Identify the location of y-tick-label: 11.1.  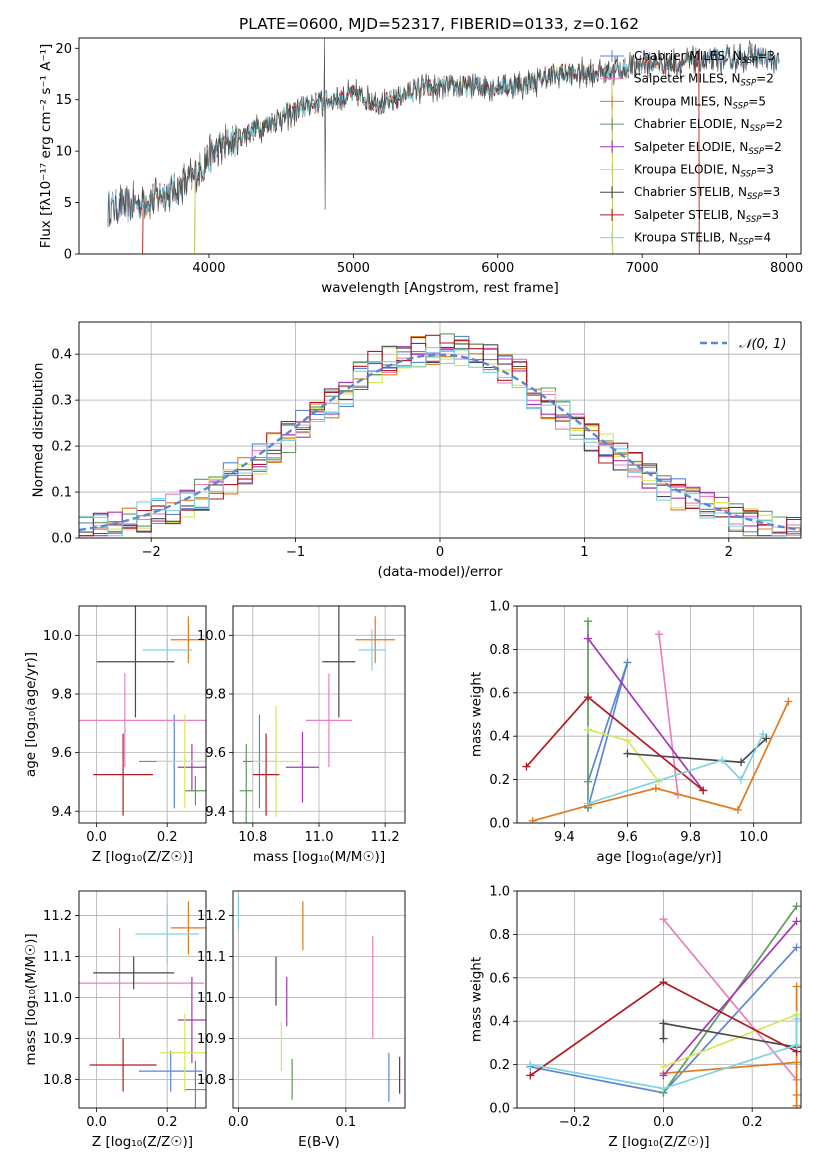
(57, 957).